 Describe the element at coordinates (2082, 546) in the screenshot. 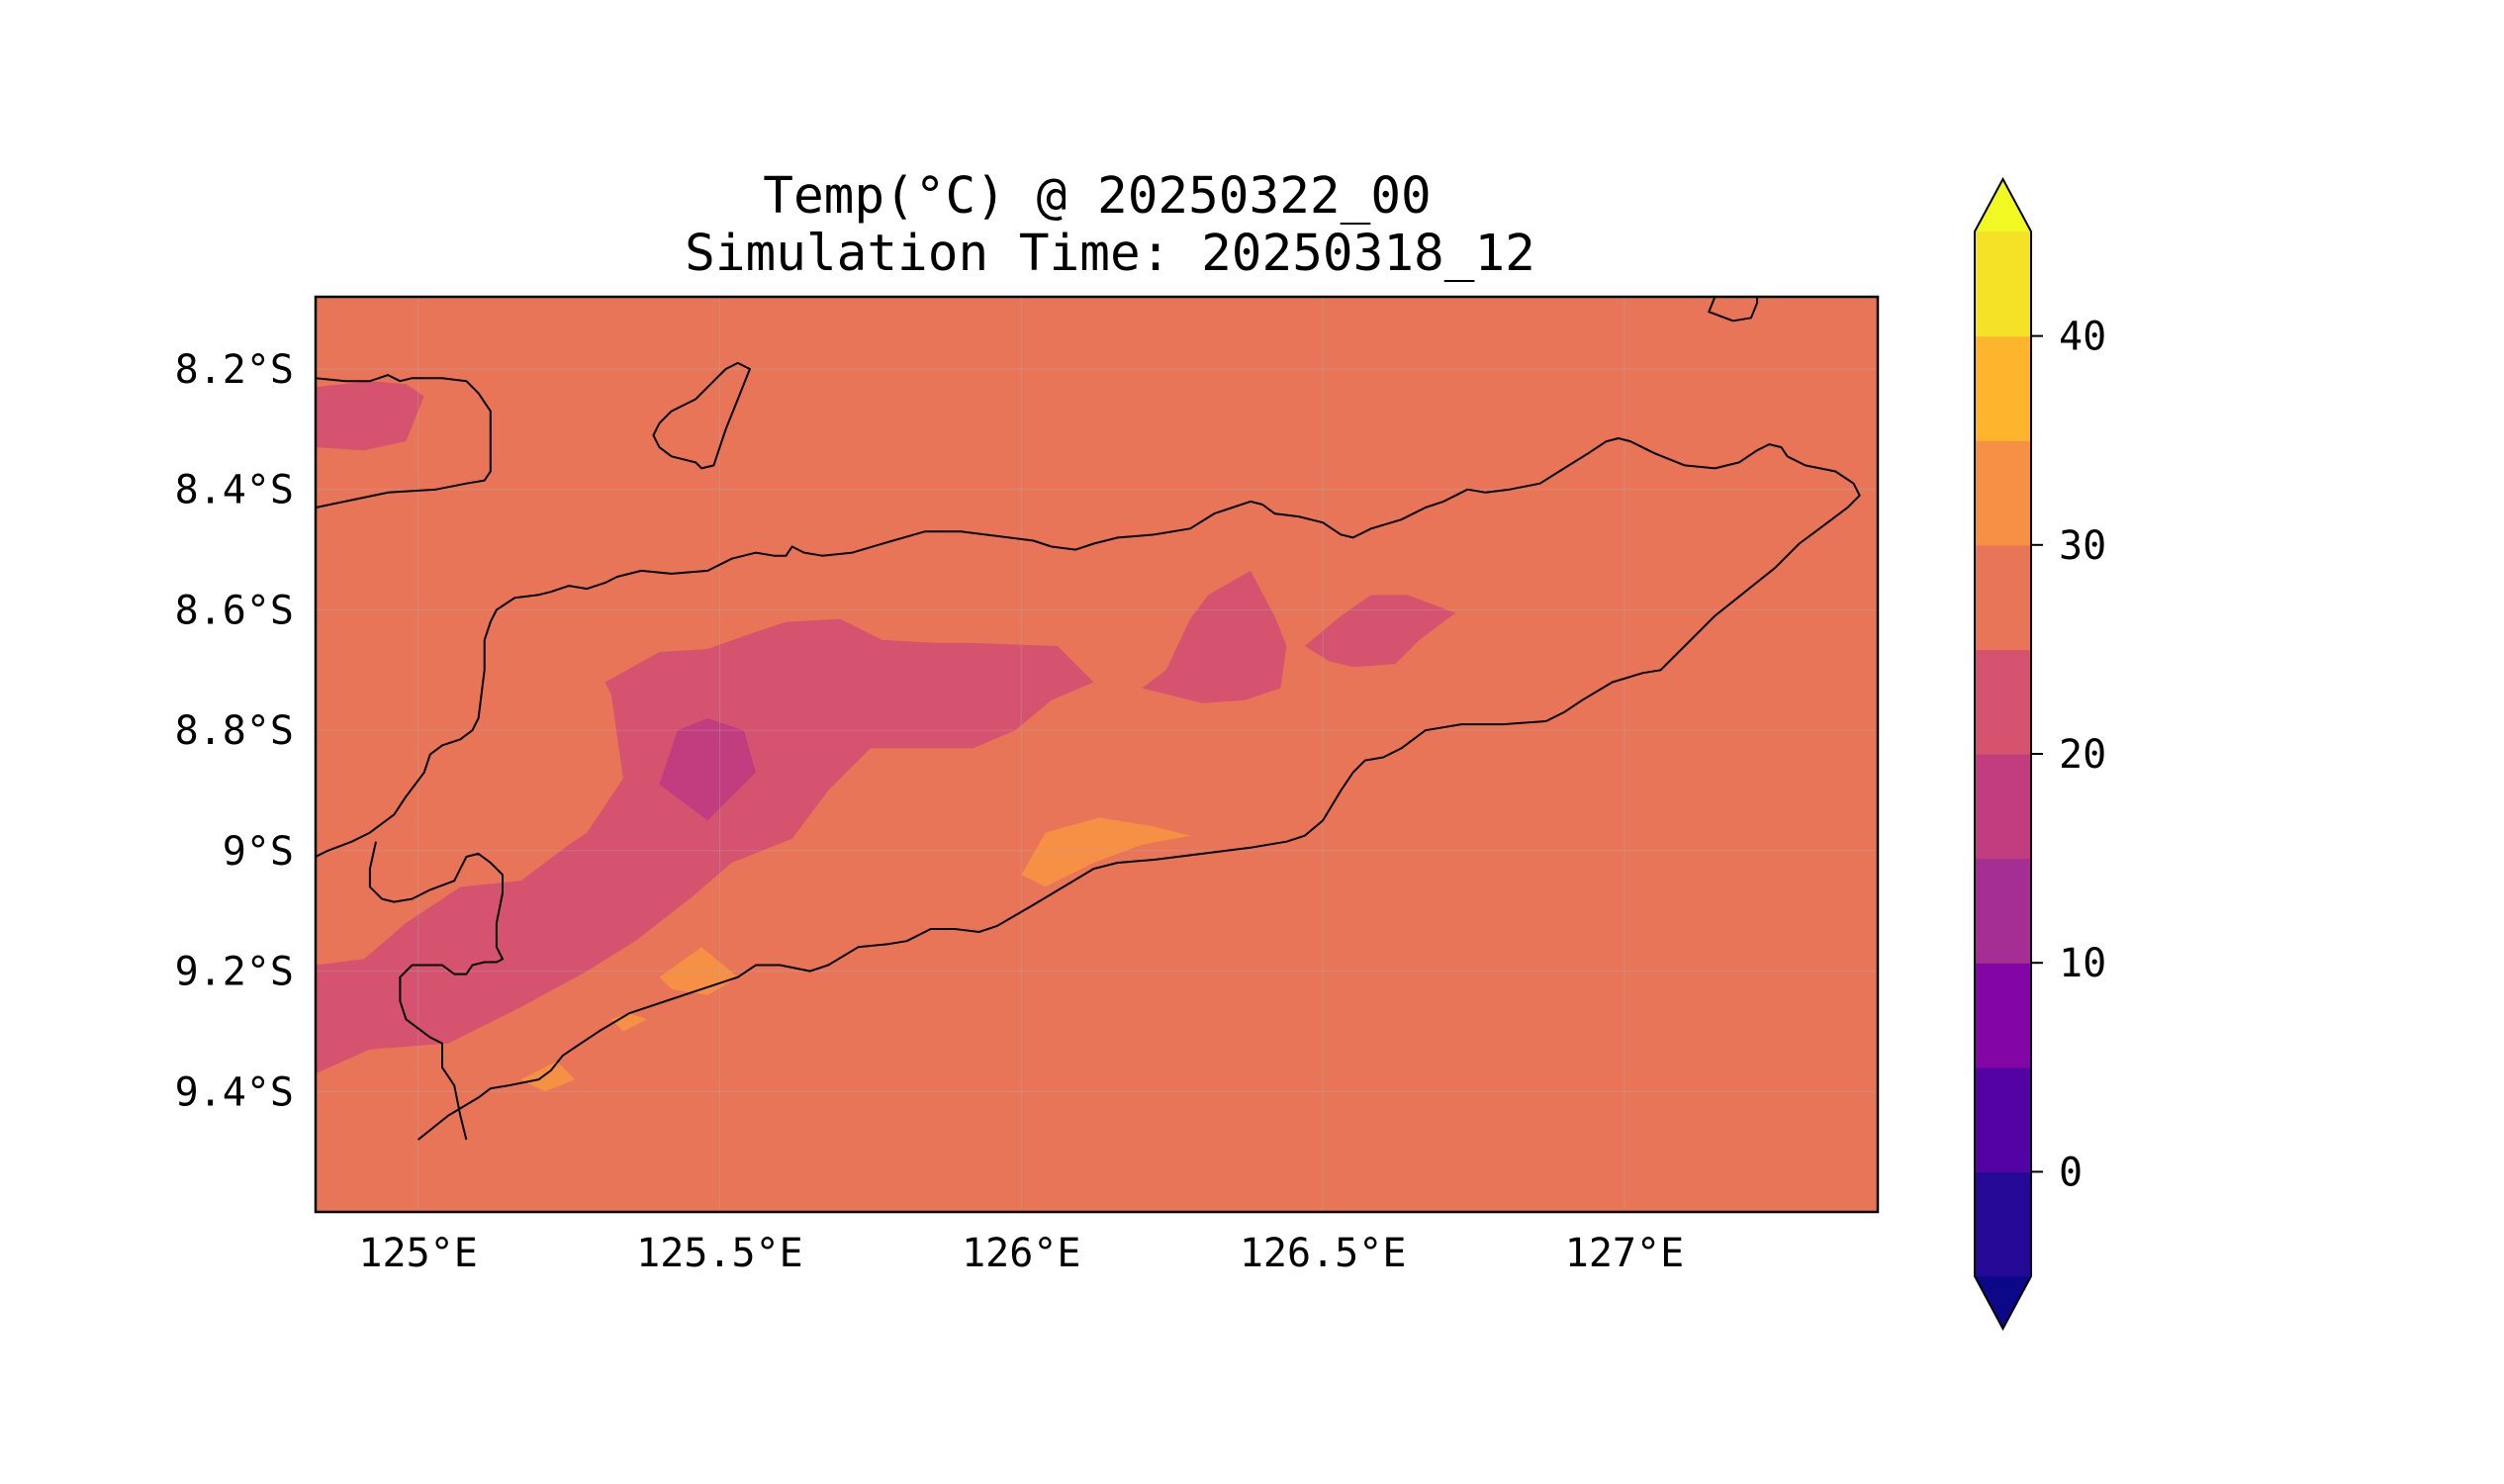

I see `colorbar-tick-label: 30` at that location.